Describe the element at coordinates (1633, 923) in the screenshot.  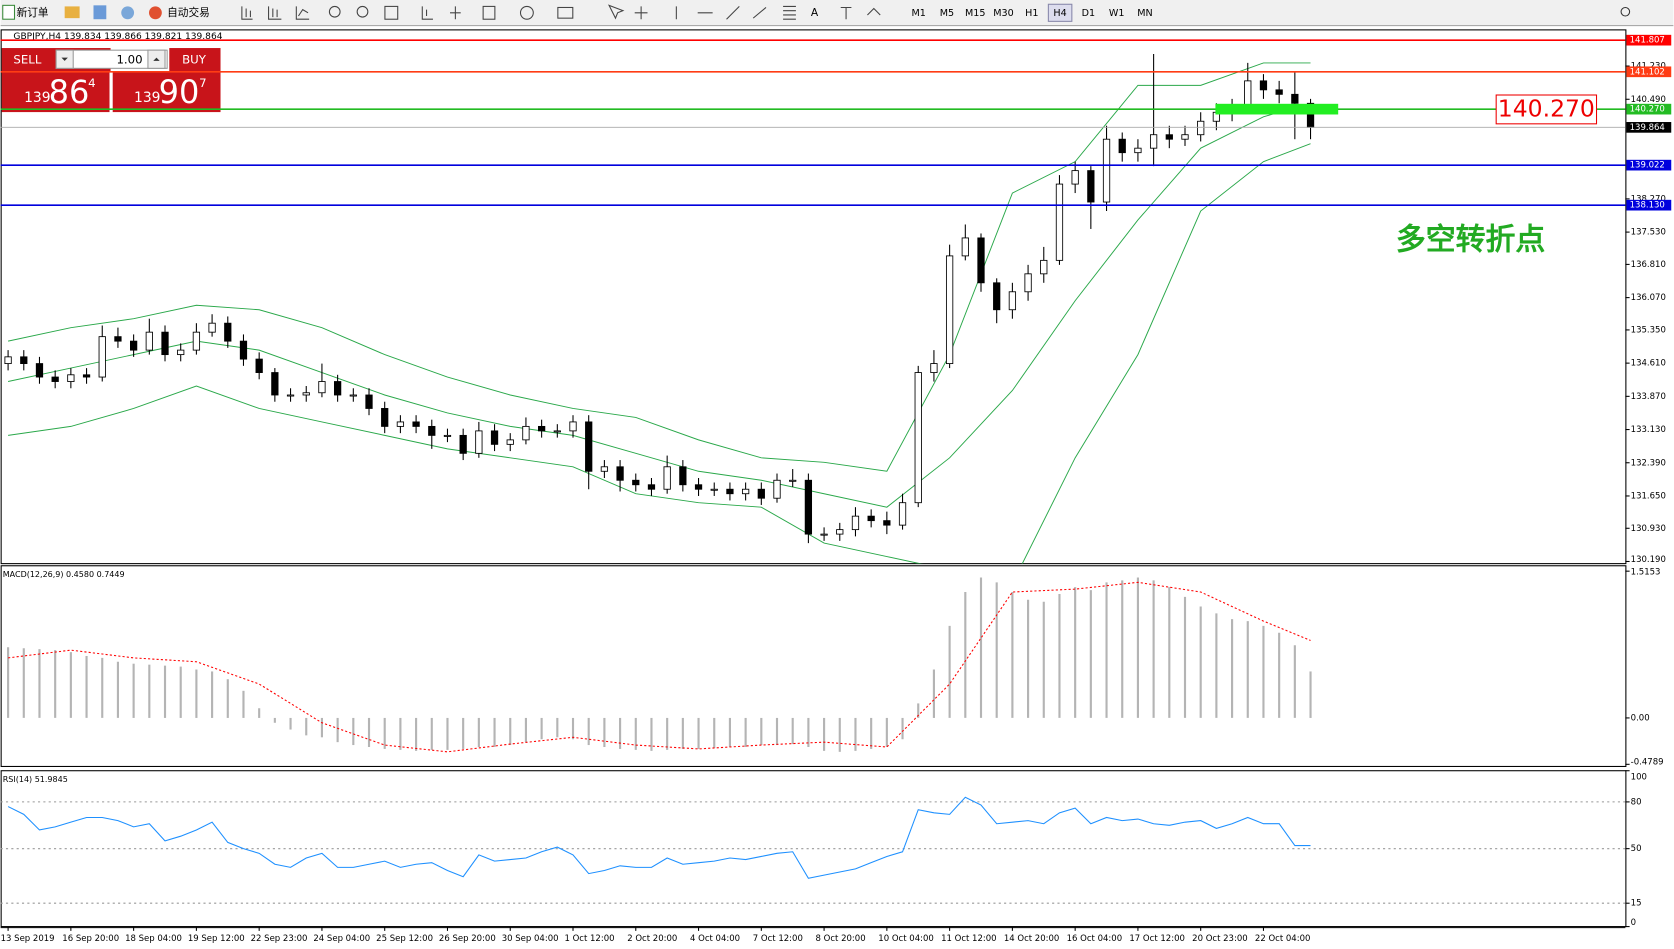
I see `y-tick-label: 0` at that location.